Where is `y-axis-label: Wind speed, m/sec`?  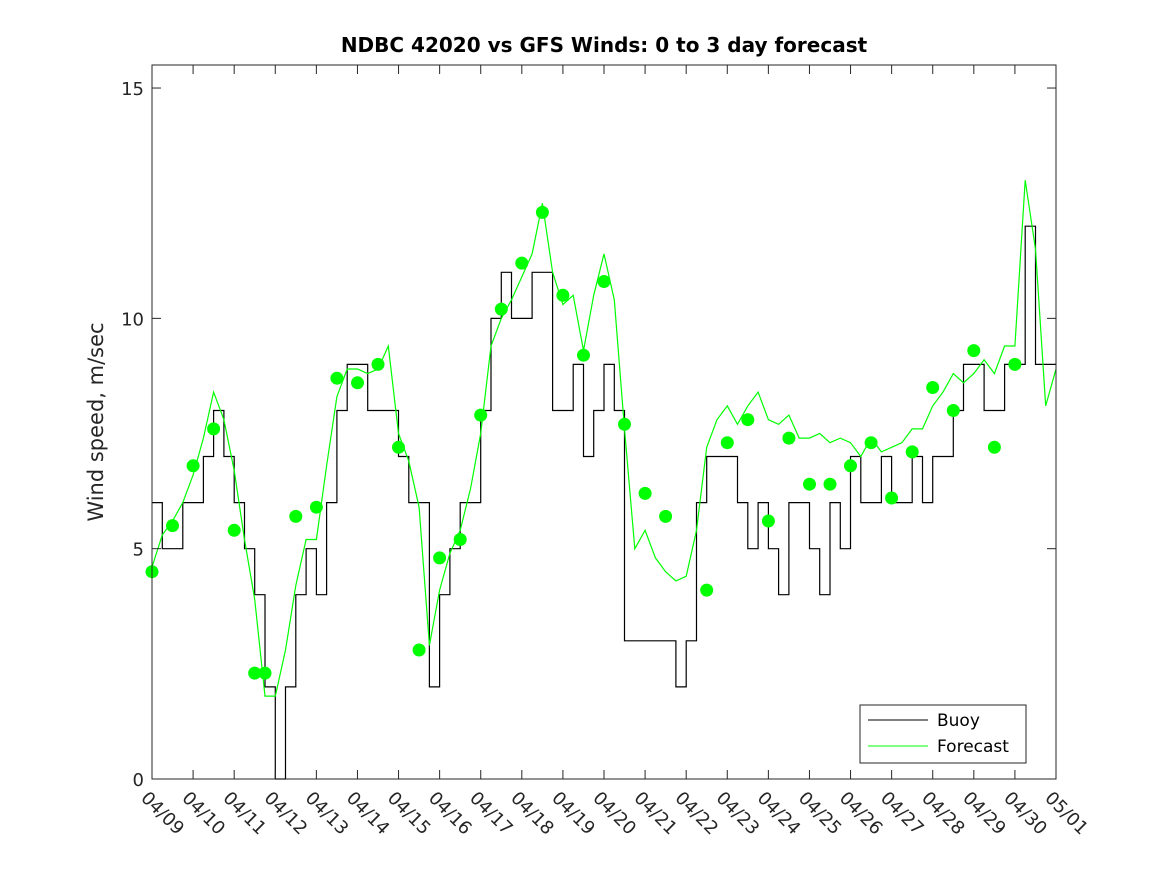 y-axis-label: Wind speed, m/sec is located at coordinates (96, 421).